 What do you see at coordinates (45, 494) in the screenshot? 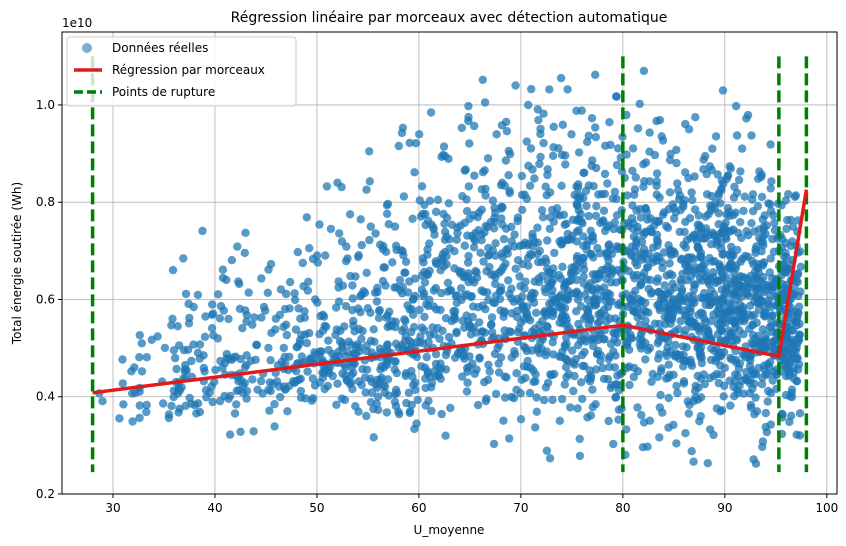
I see `y-tick-label-0: 0.2` at bounding box center [45, 494].